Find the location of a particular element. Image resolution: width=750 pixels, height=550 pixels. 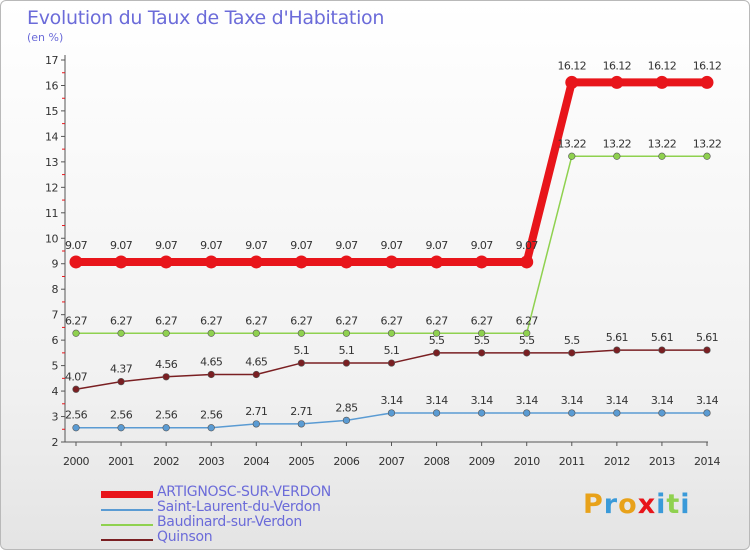

legend-item: Baudinard-sur-Verdon is located at coordinates (301, 522).